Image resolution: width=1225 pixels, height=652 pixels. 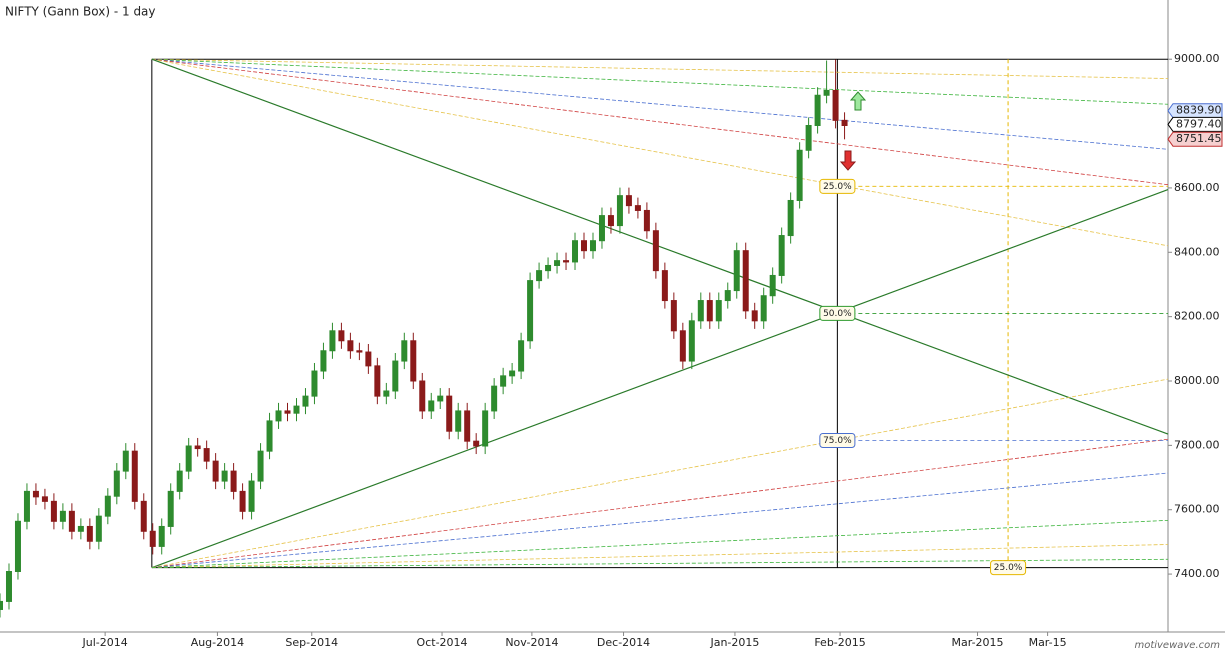 I want to click on up-arrow, so click(x=858, y=101).